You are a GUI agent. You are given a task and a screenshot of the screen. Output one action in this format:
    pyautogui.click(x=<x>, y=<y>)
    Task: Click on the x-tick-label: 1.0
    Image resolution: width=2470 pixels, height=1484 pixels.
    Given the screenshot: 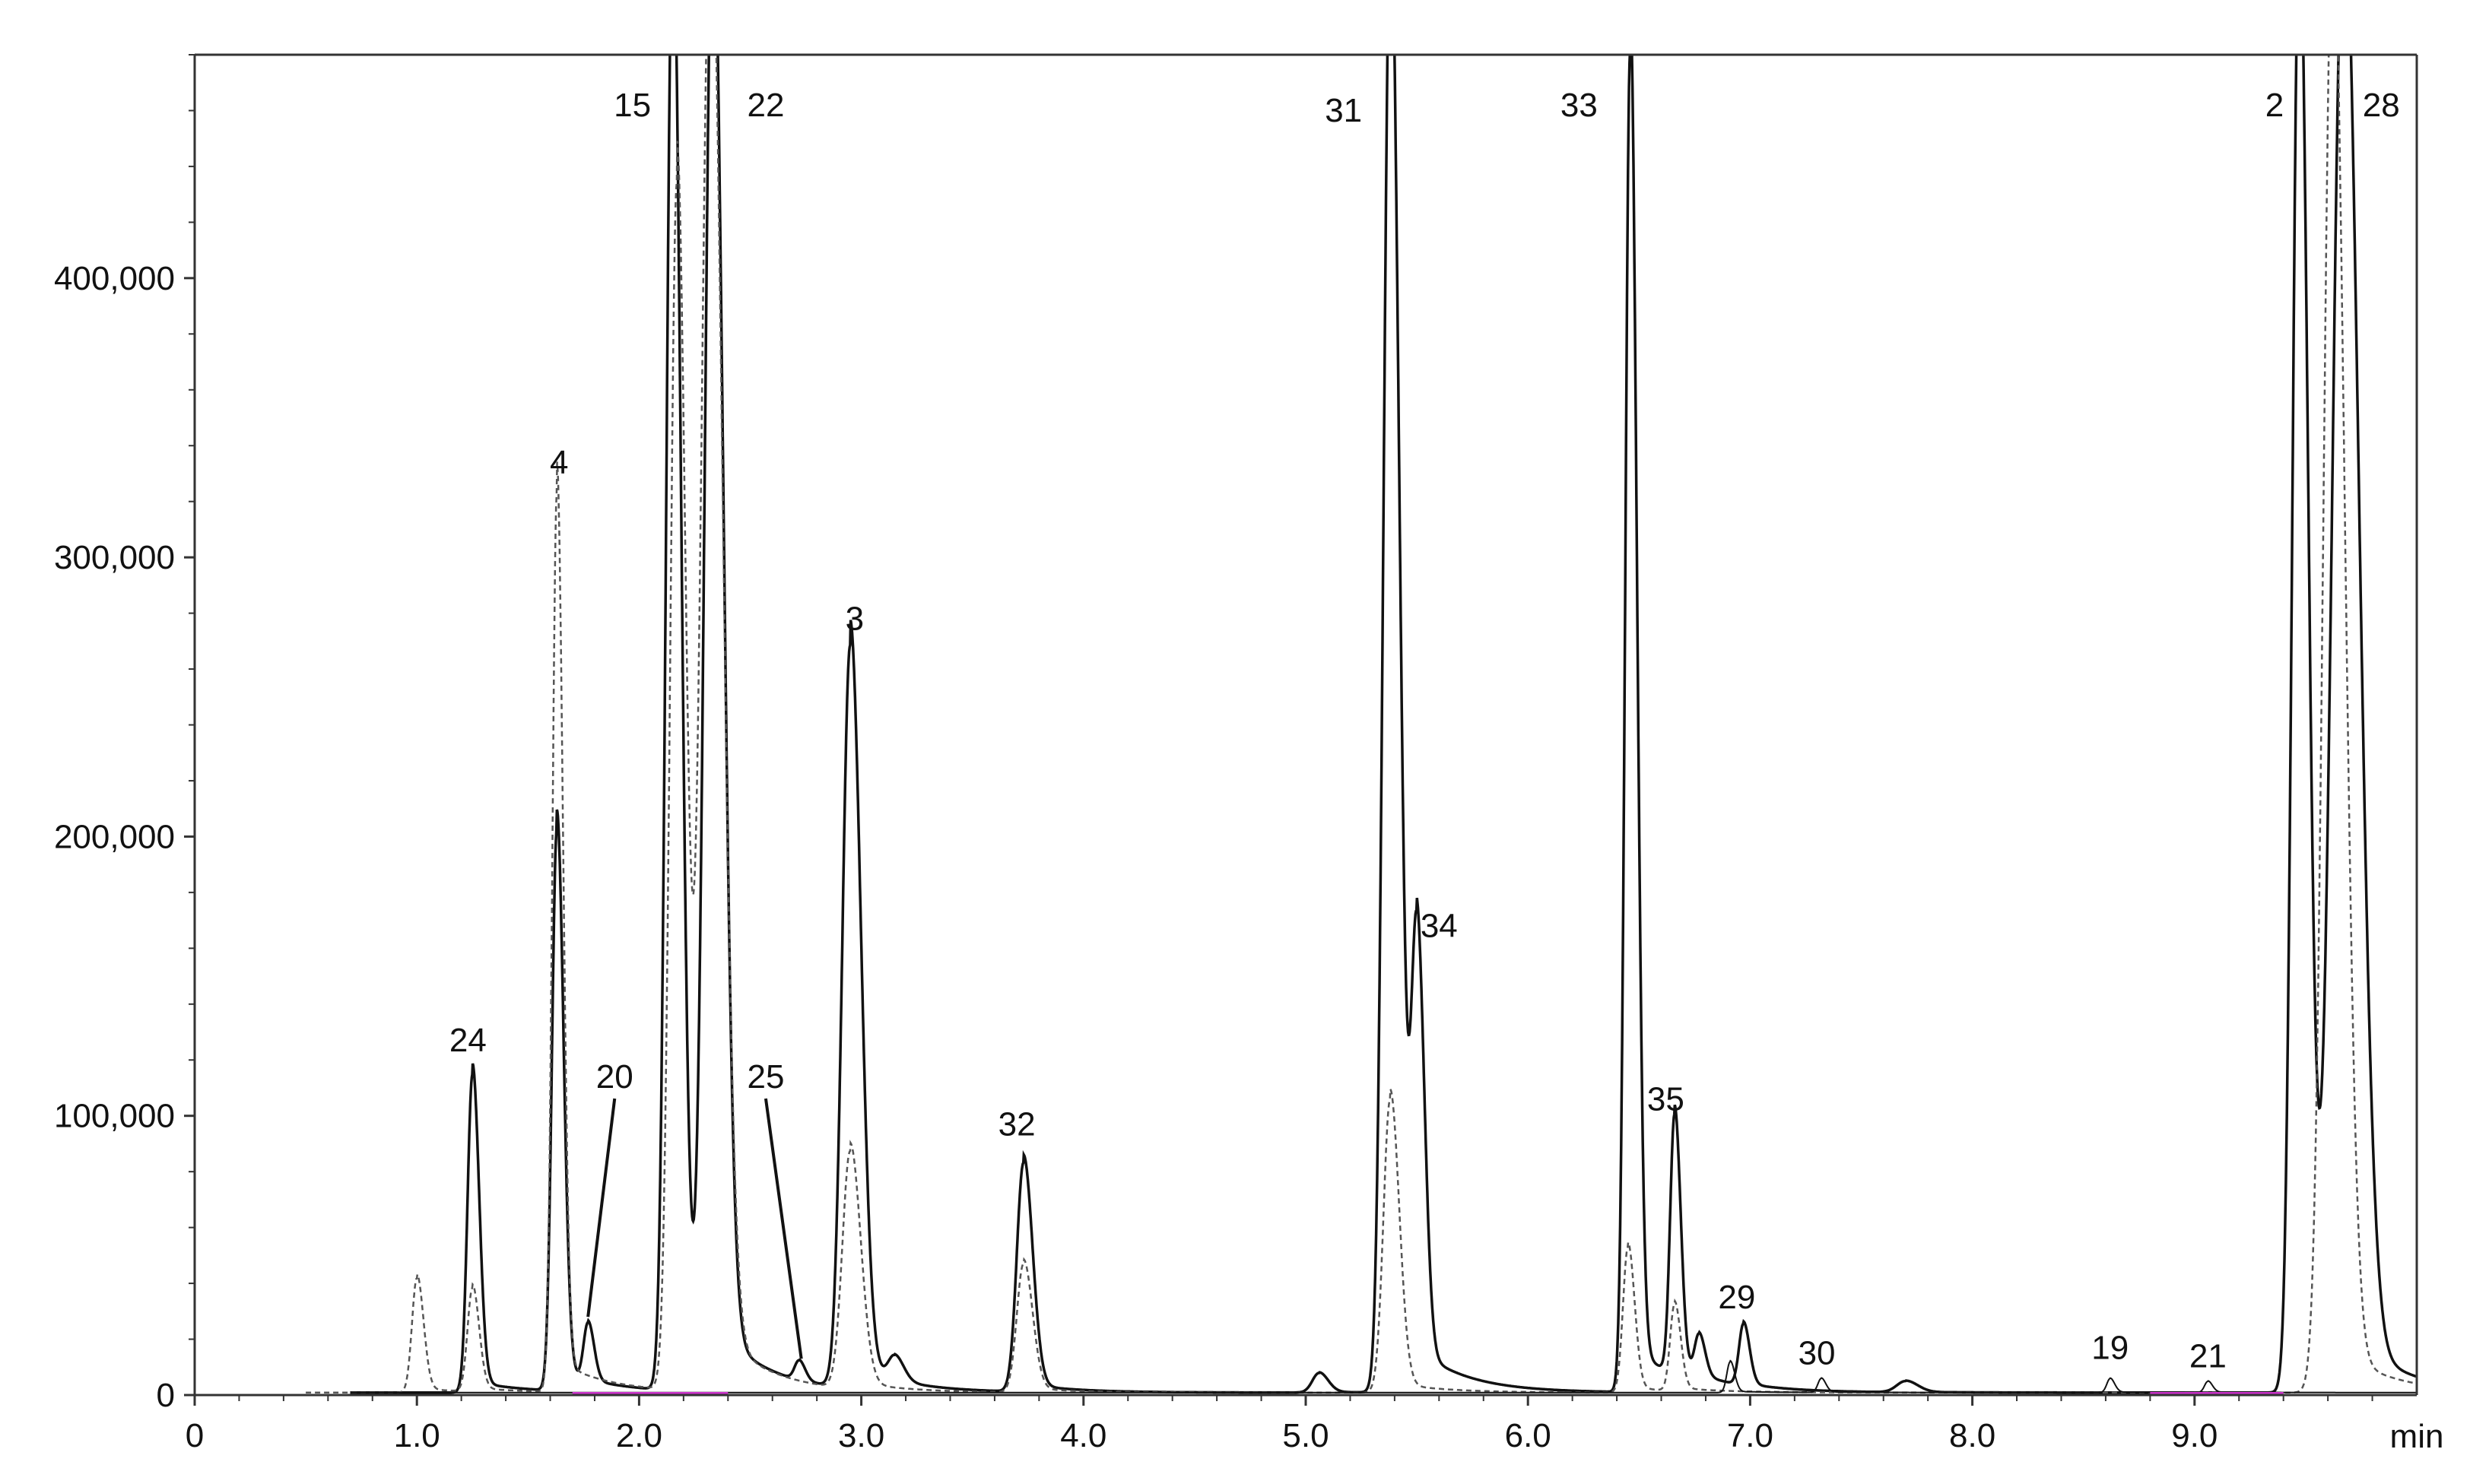 What is the action you would take?
    pyautogui.click(x=417, y=1435)
    